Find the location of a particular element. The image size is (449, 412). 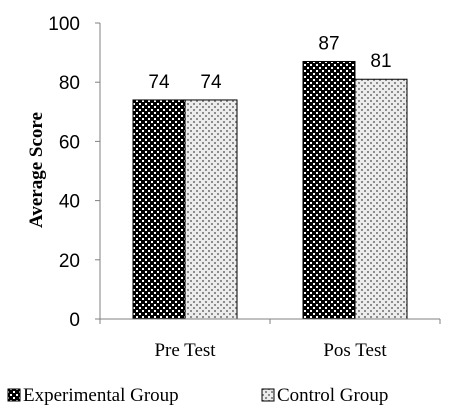

bar-experimental-group-pos-test is located at coordinates (329, 190).